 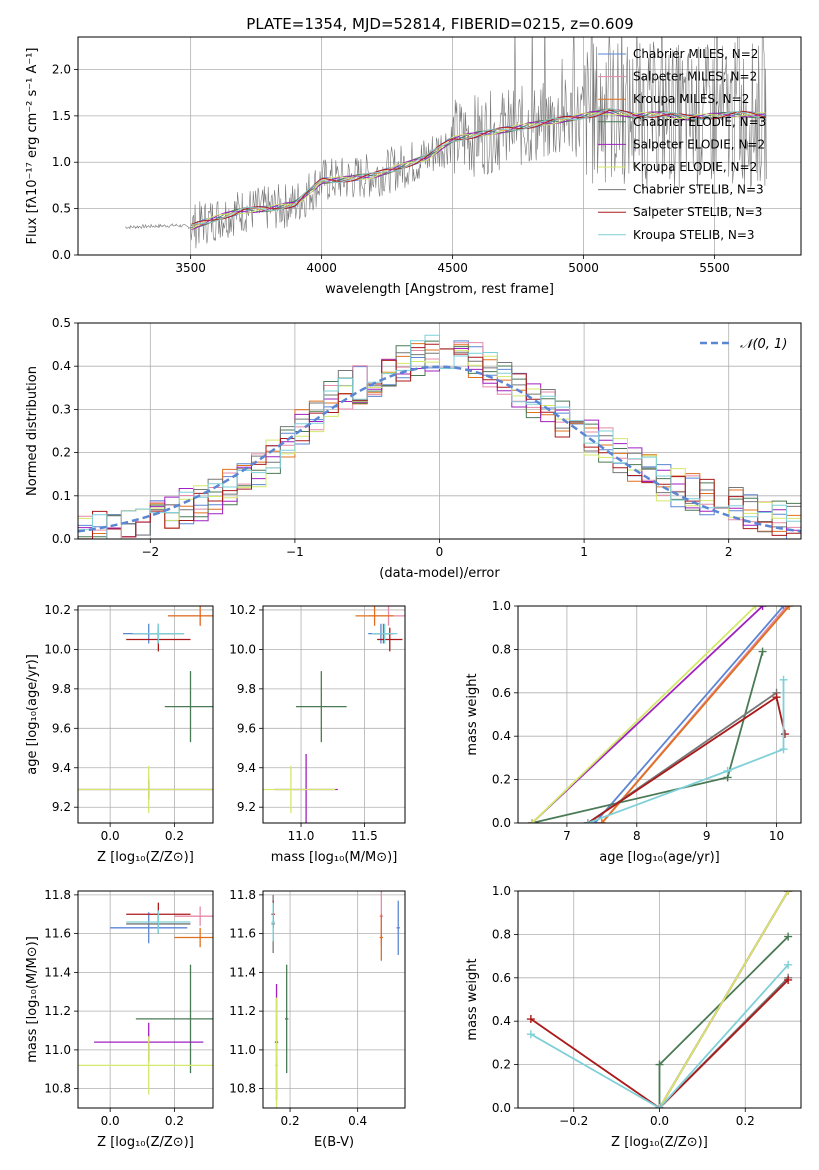 I want to click on mw-line-kroupa_stelib, so click(x=659, y=1036).